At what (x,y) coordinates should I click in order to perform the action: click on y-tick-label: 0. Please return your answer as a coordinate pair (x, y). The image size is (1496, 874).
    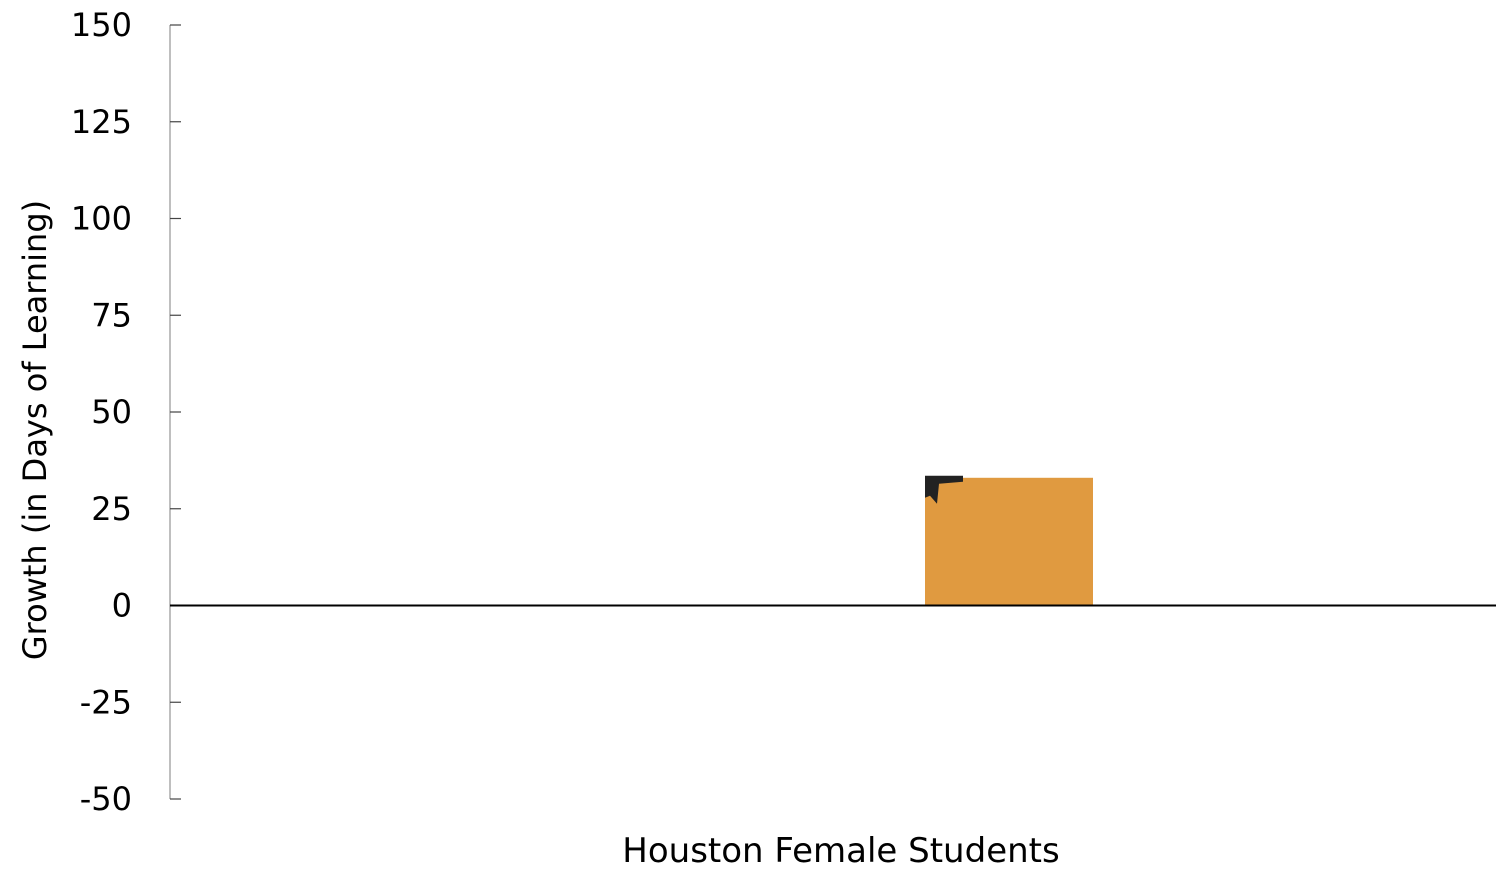
    Looking at the image, I should click on (122, 606).